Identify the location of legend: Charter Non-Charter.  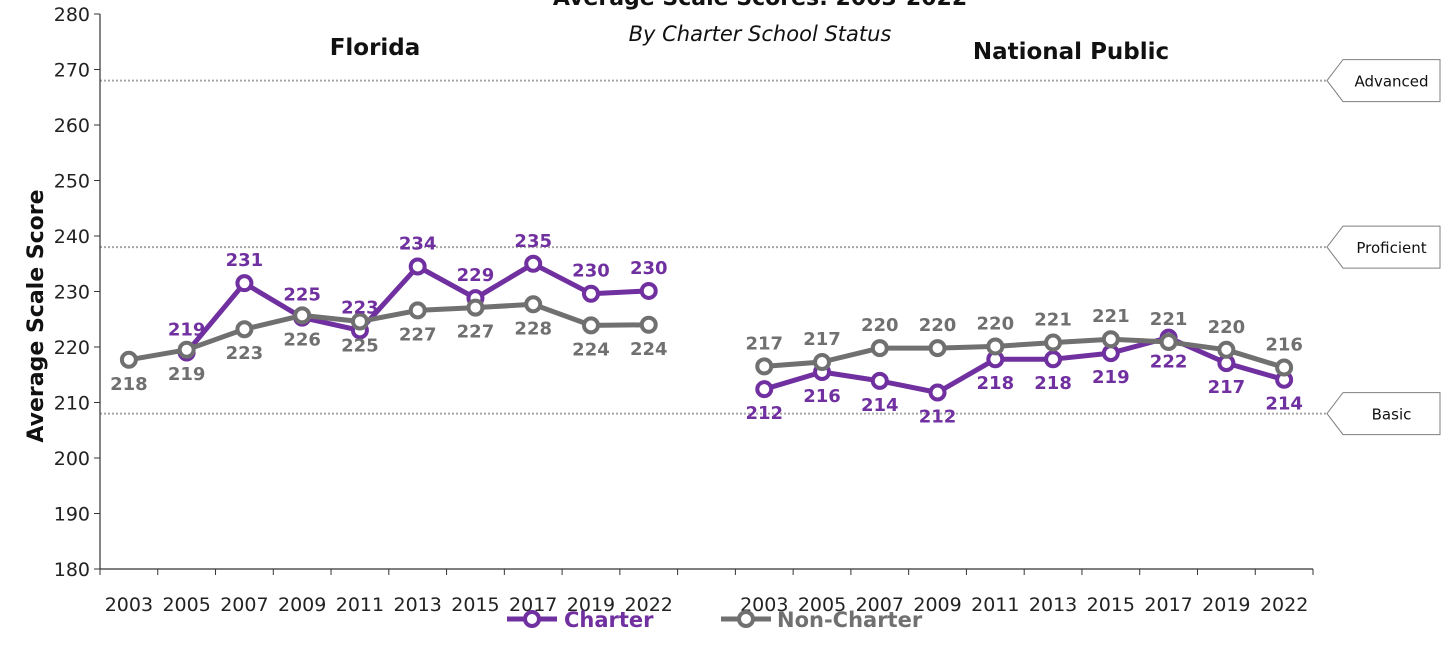
(715, 620).